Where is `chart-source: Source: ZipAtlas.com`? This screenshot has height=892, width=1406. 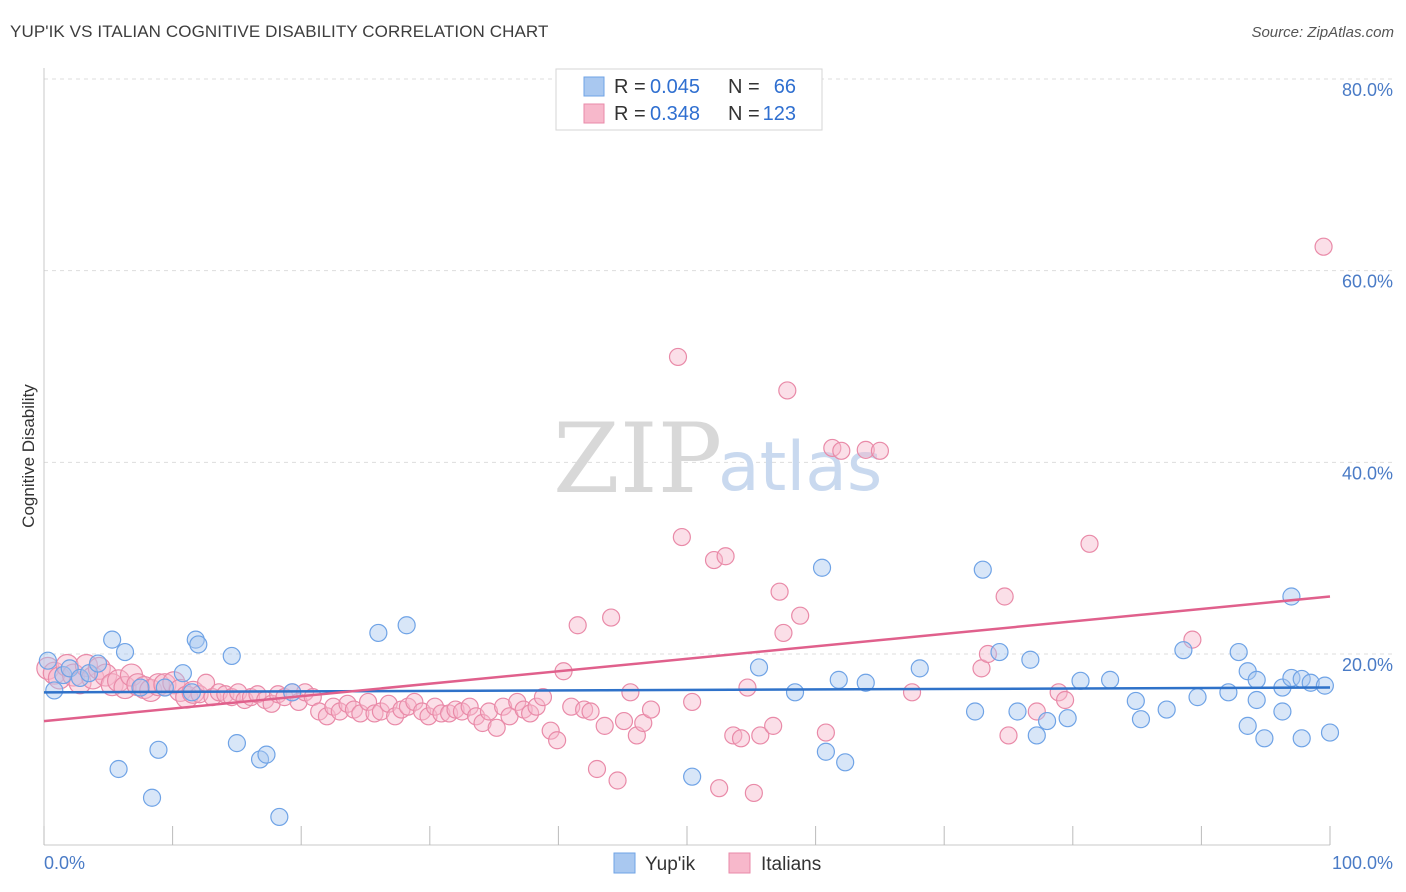
chart-source: Source: ZipAtlas.com is located at coordinates (1322, 32).